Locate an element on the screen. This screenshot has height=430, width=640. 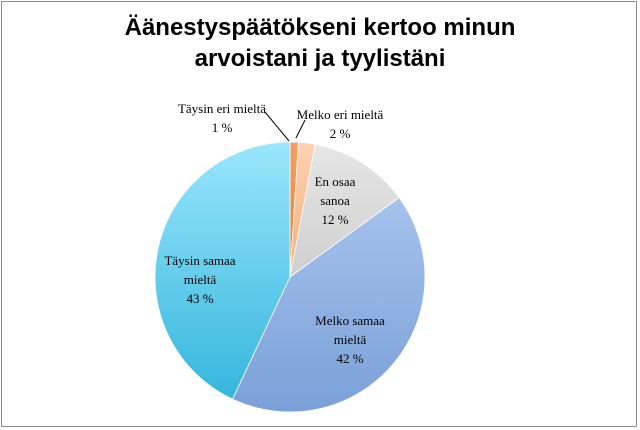
slice-label-3: En osaa sanoa 12 % is located at coordinates (335, 200).